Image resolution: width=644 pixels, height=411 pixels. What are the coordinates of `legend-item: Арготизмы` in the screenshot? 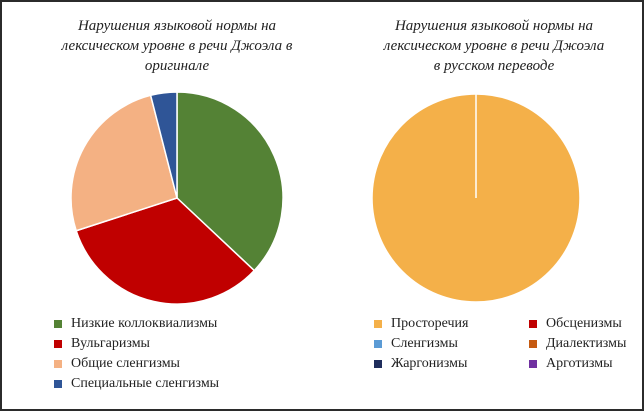 It's located at (586, 364).